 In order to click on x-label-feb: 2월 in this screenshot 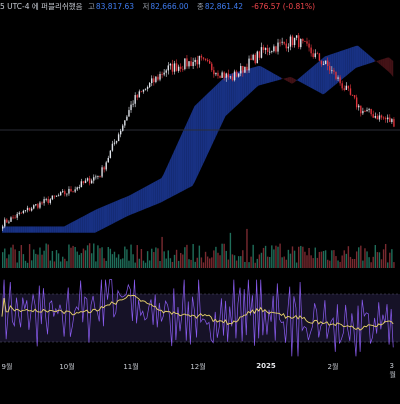, I will do `click(333, 367)`.